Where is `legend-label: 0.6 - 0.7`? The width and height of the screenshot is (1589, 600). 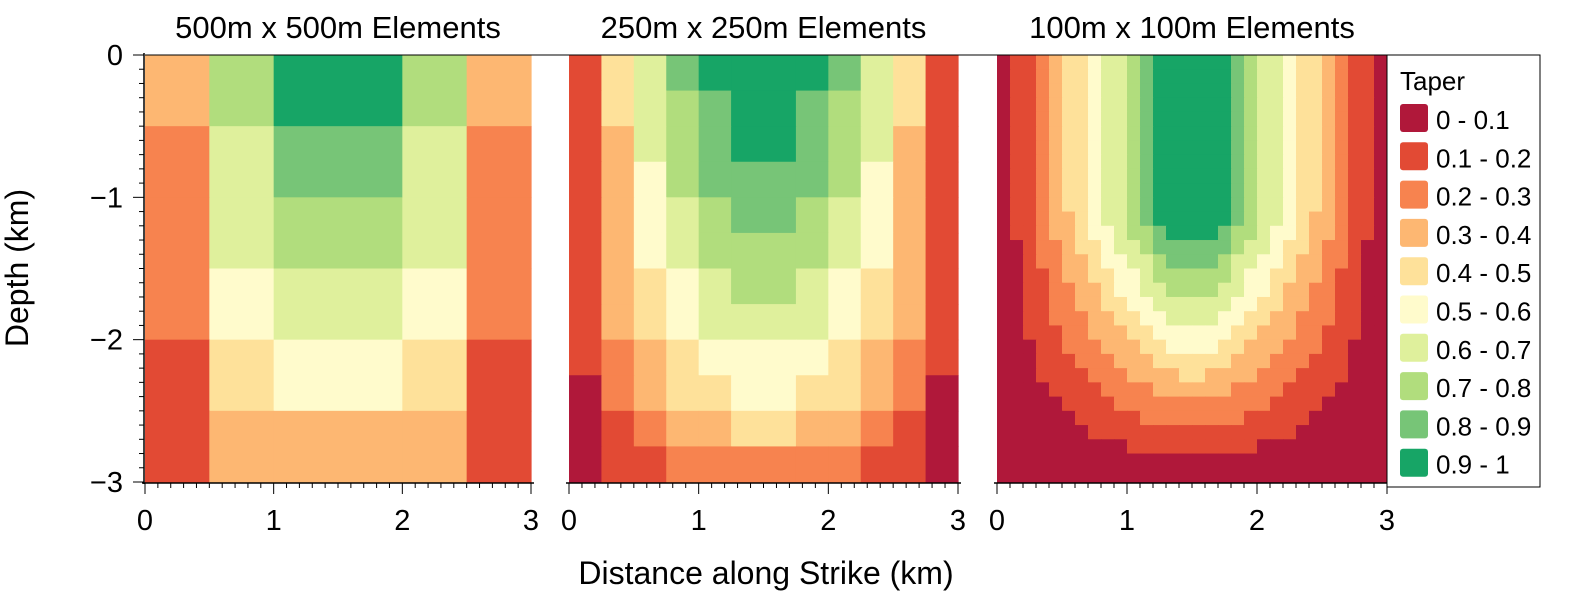
legend-label: 0.6 - 0.7 is located at coordinates (1483, 350).